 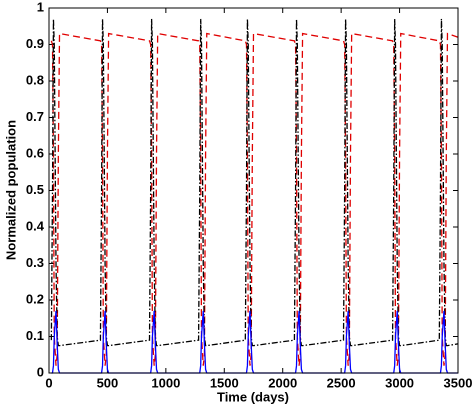 What do you see at coordinates (282, 382) in the screenshot?
I see `x-tick-label: 2000` at bounding box center [282, 382].